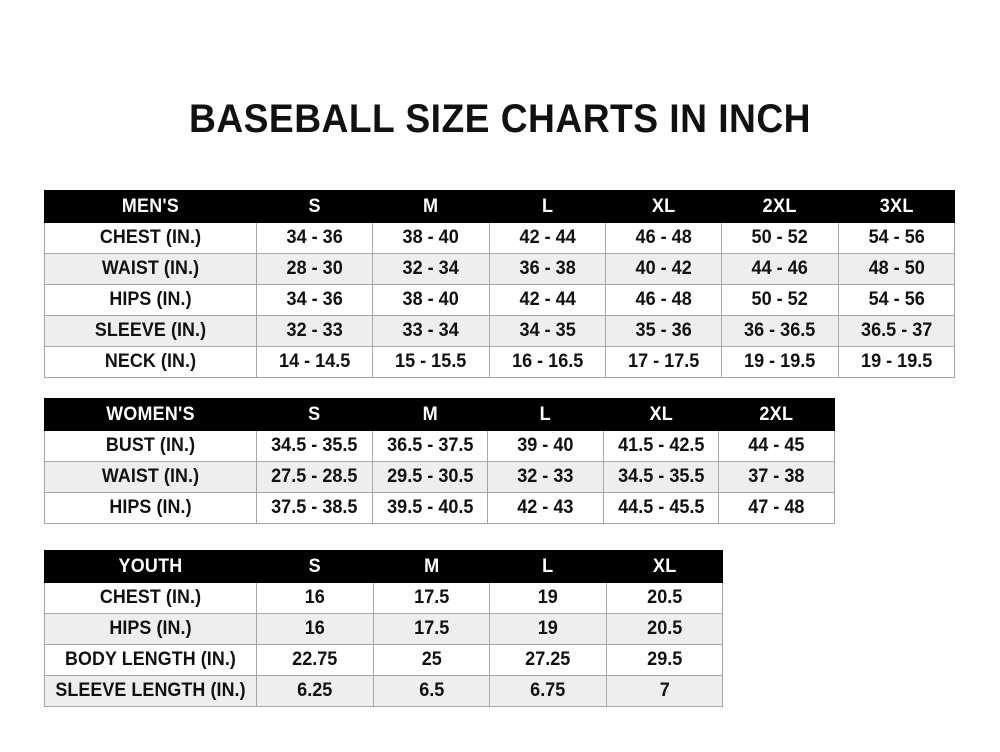  Describe the element at coordinates (430, 477) in the screenshot. I see `measurement-value: 29.5 - 30.5` at that location.